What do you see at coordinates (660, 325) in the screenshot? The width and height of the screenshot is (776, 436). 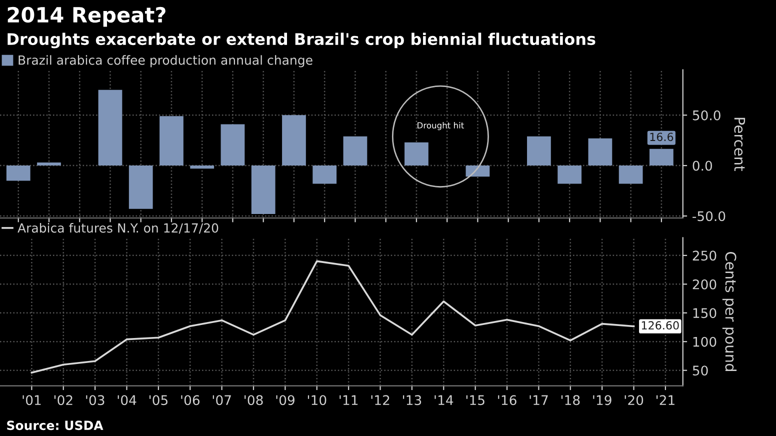 I see `data-label: 126.60` at bounding box center [660, 325].